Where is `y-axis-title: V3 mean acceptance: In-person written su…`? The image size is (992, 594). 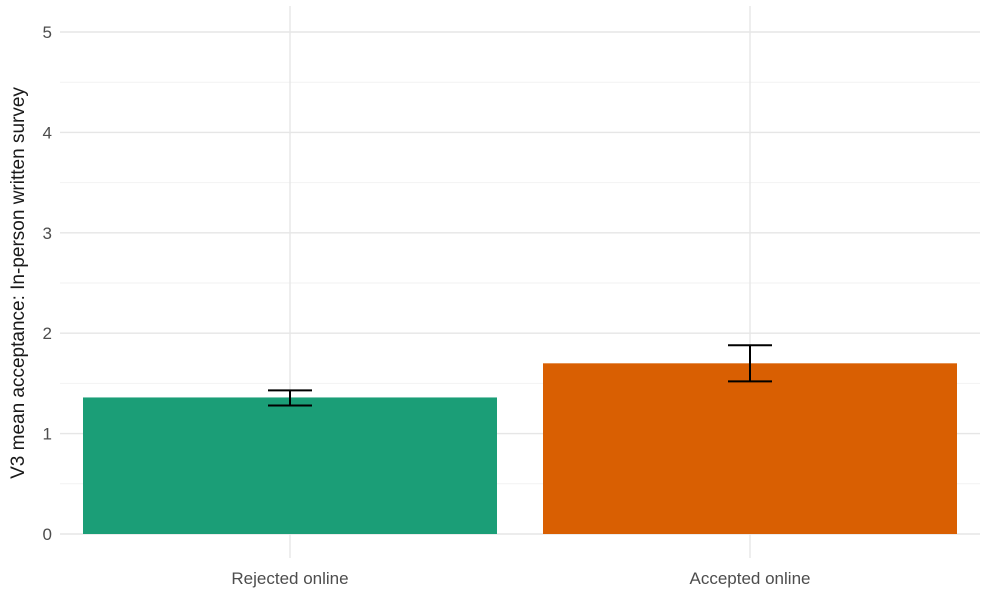
y-axis-title: V3 mean acceptance: In-person written su… is located at coordinates (18, 283).